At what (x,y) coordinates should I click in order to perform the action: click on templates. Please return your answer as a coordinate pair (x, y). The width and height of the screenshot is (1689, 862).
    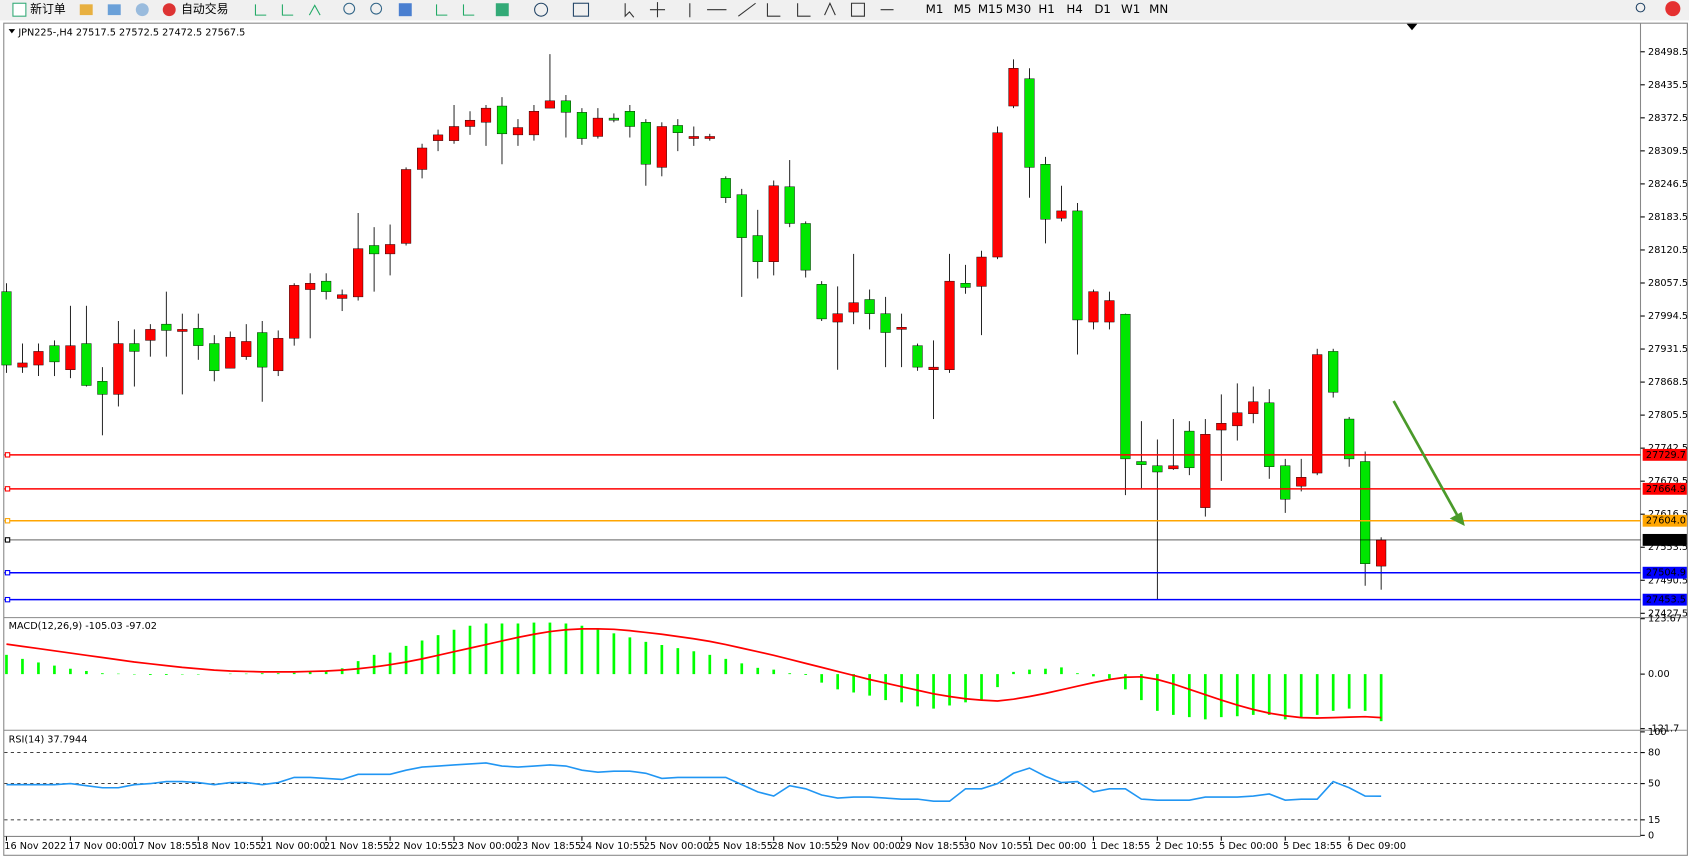
    Looking at the image, I should click on (581, 9).